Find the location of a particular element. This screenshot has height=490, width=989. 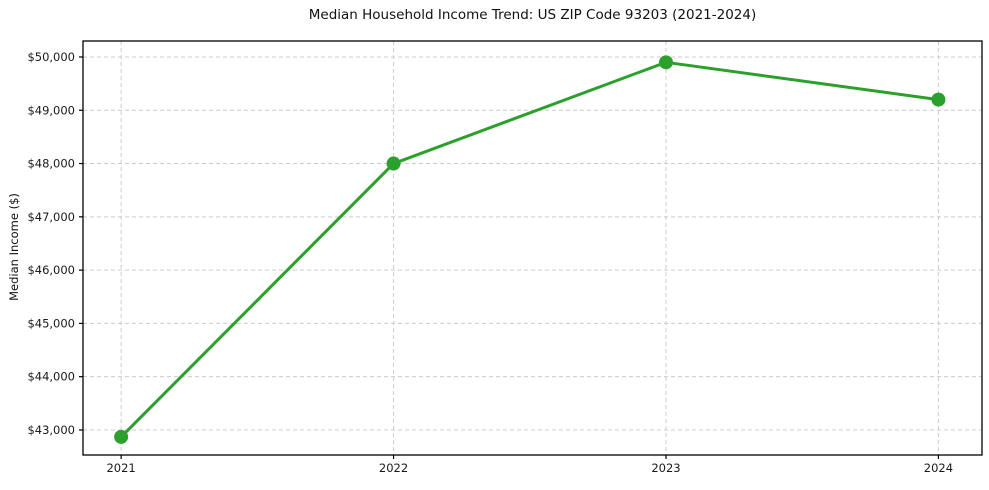

x-tick-label: 2023 is located at coordinates (665, 468).